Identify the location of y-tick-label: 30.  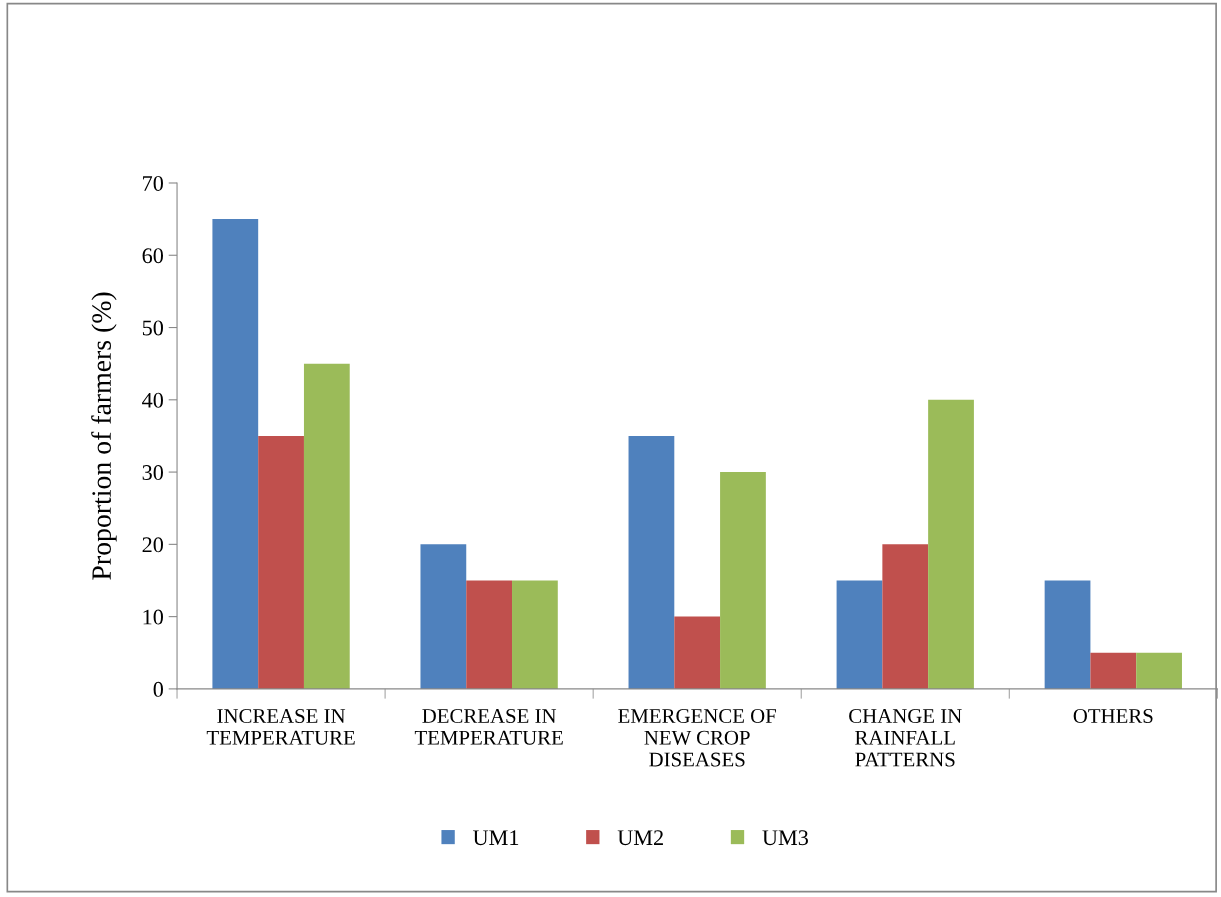
(152, 473).